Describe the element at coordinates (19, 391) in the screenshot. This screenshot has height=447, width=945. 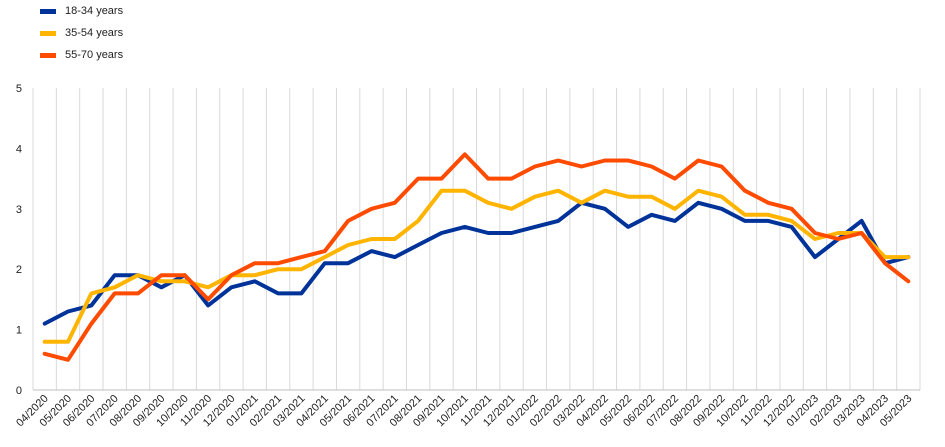
I see `y-tick-label: 0` at that location.